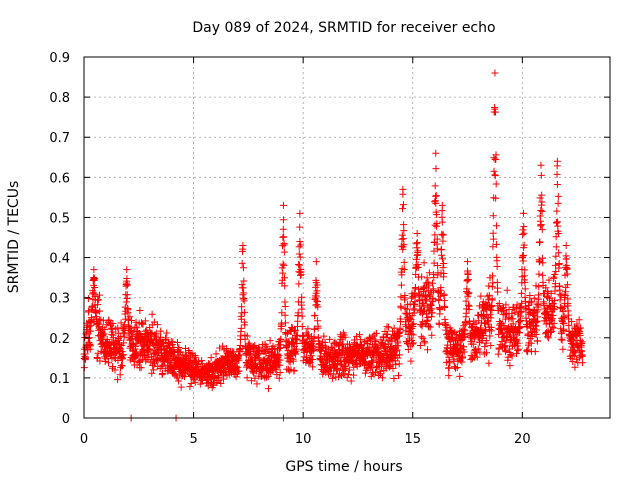 The image size is (640, 480). What do you see at coordinates (59, 218) in the screenshot?
I see `y-tick-label: 0.5` at bounding box center [59, 218].